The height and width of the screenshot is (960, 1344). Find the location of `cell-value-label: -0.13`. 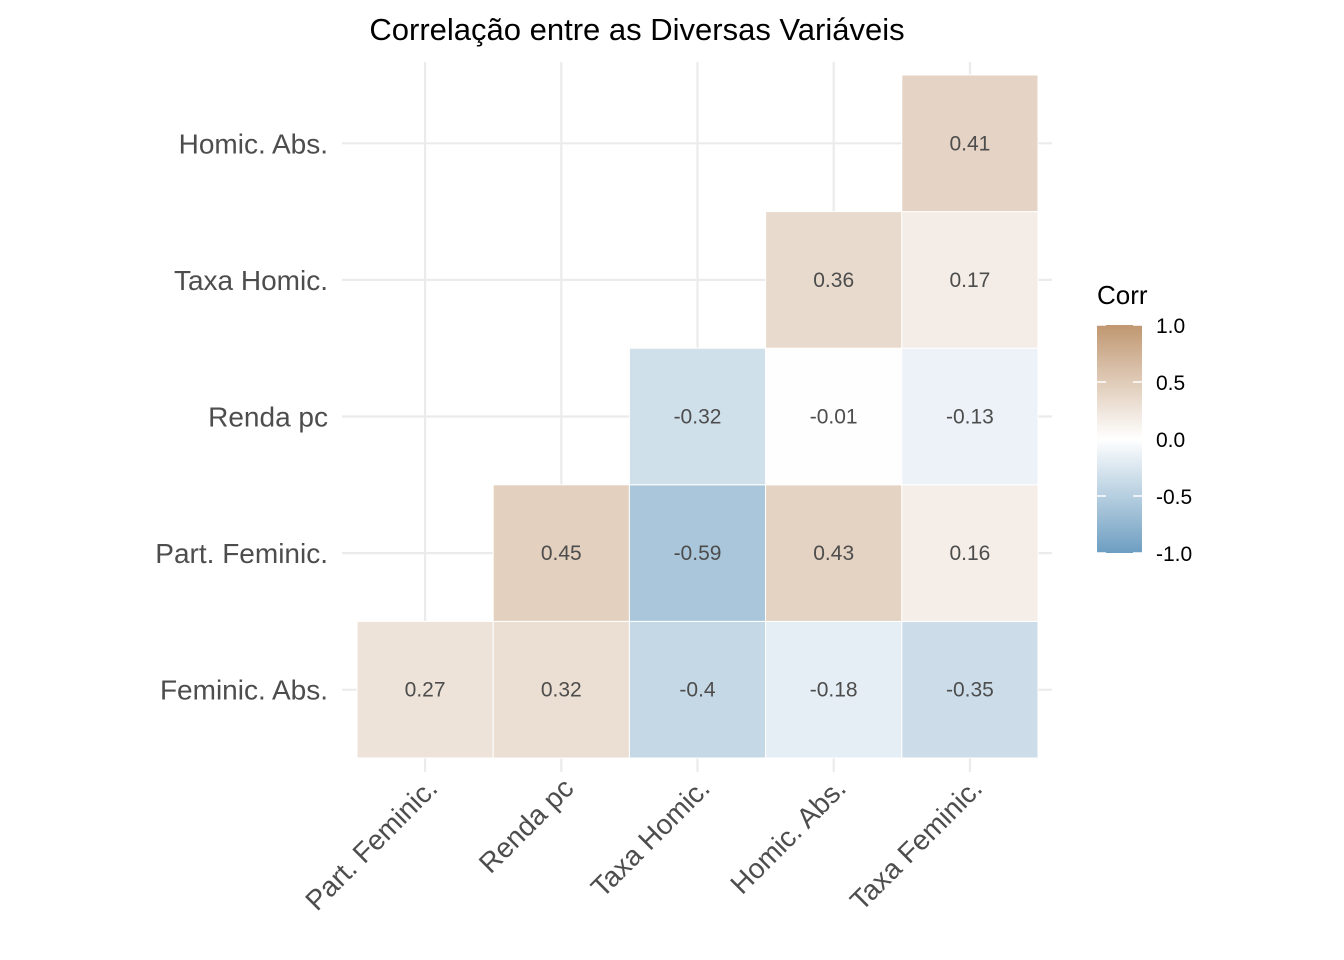

cell-value-label: -0.13 is located at coordinates (970, 417).